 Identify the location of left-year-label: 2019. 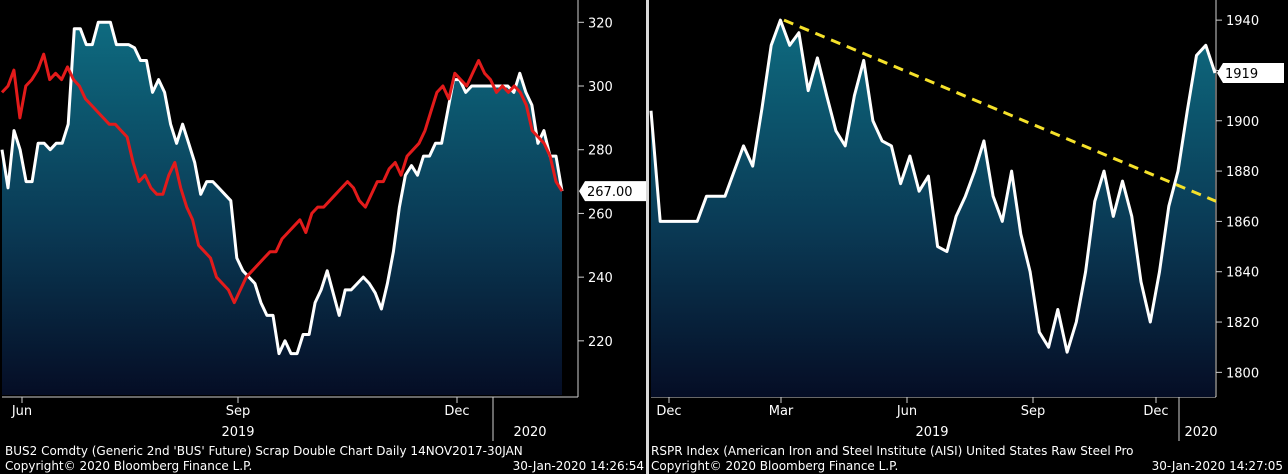
(237, 432).